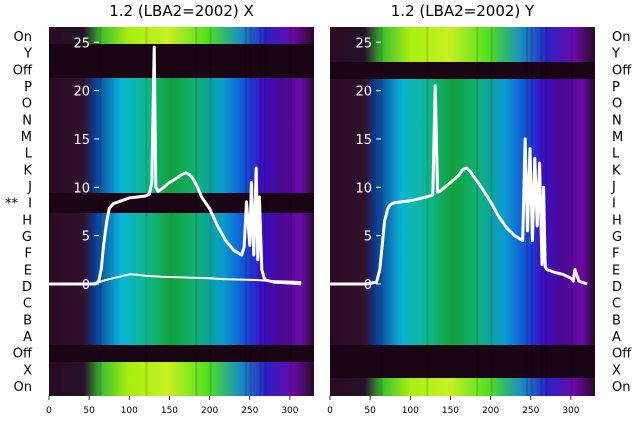 The height and width of the screenshot is (440, 640). What do you see at coordinates (175, 279) in the screenshot?
I see `series-line` at bounding box center [175, 279].